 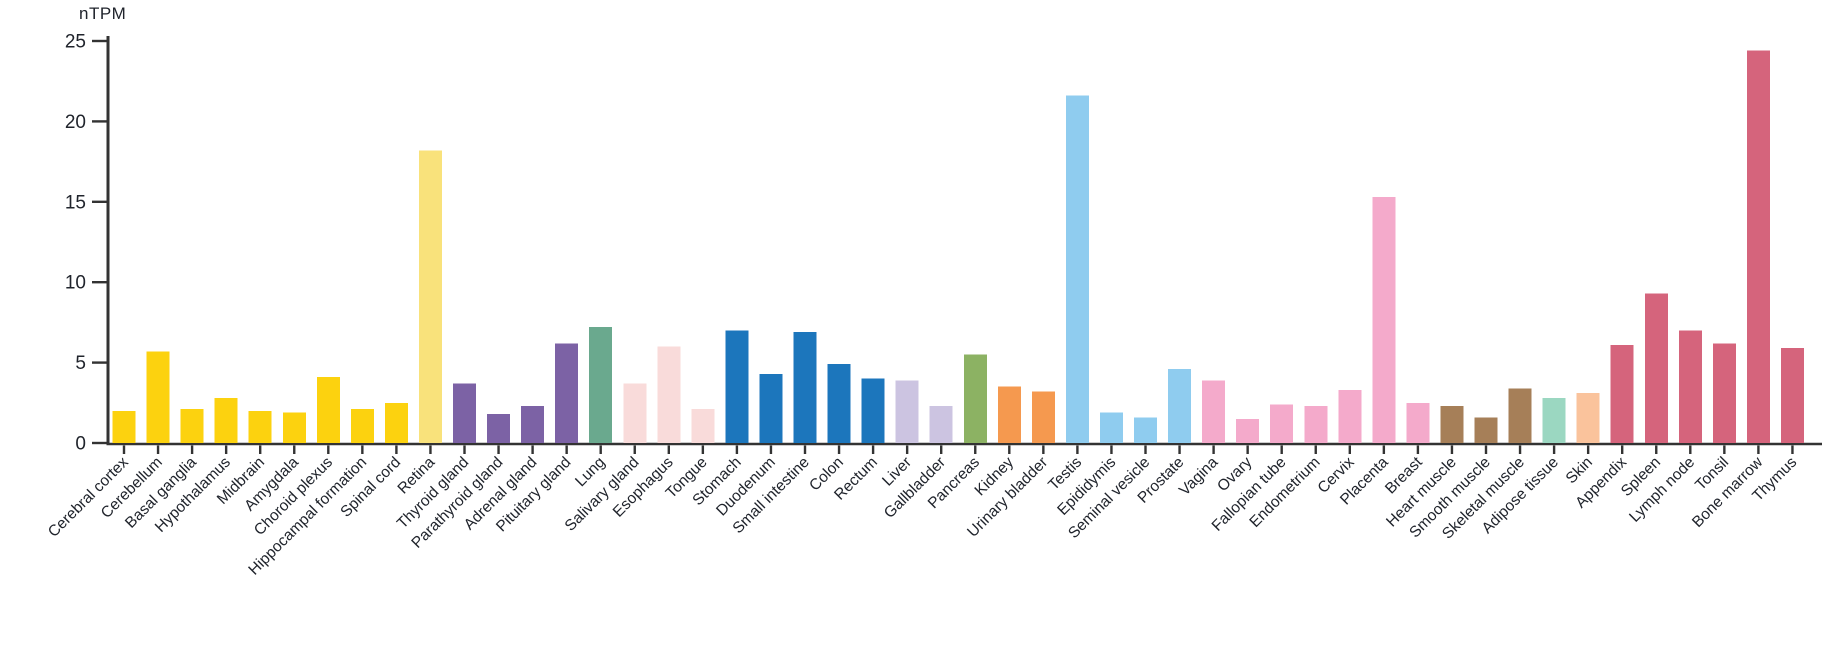 I want to click on x-label-vagina: Vagina, so click(x=1199, y=477).